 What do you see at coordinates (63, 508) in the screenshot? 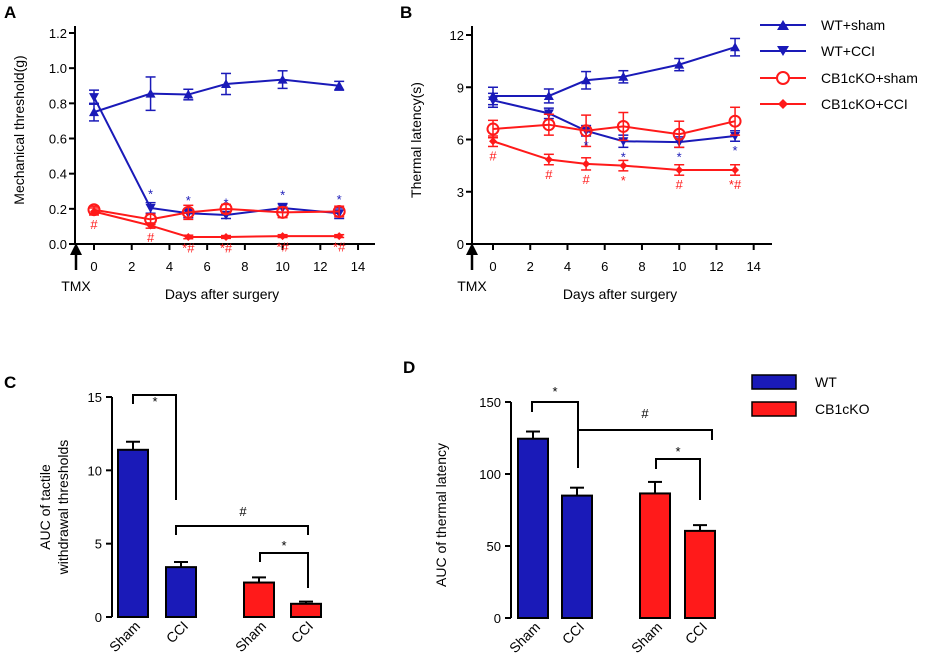
I see `panel-c-y-label-line2: withdrawal thresholds` at bounding box center [63, 508].